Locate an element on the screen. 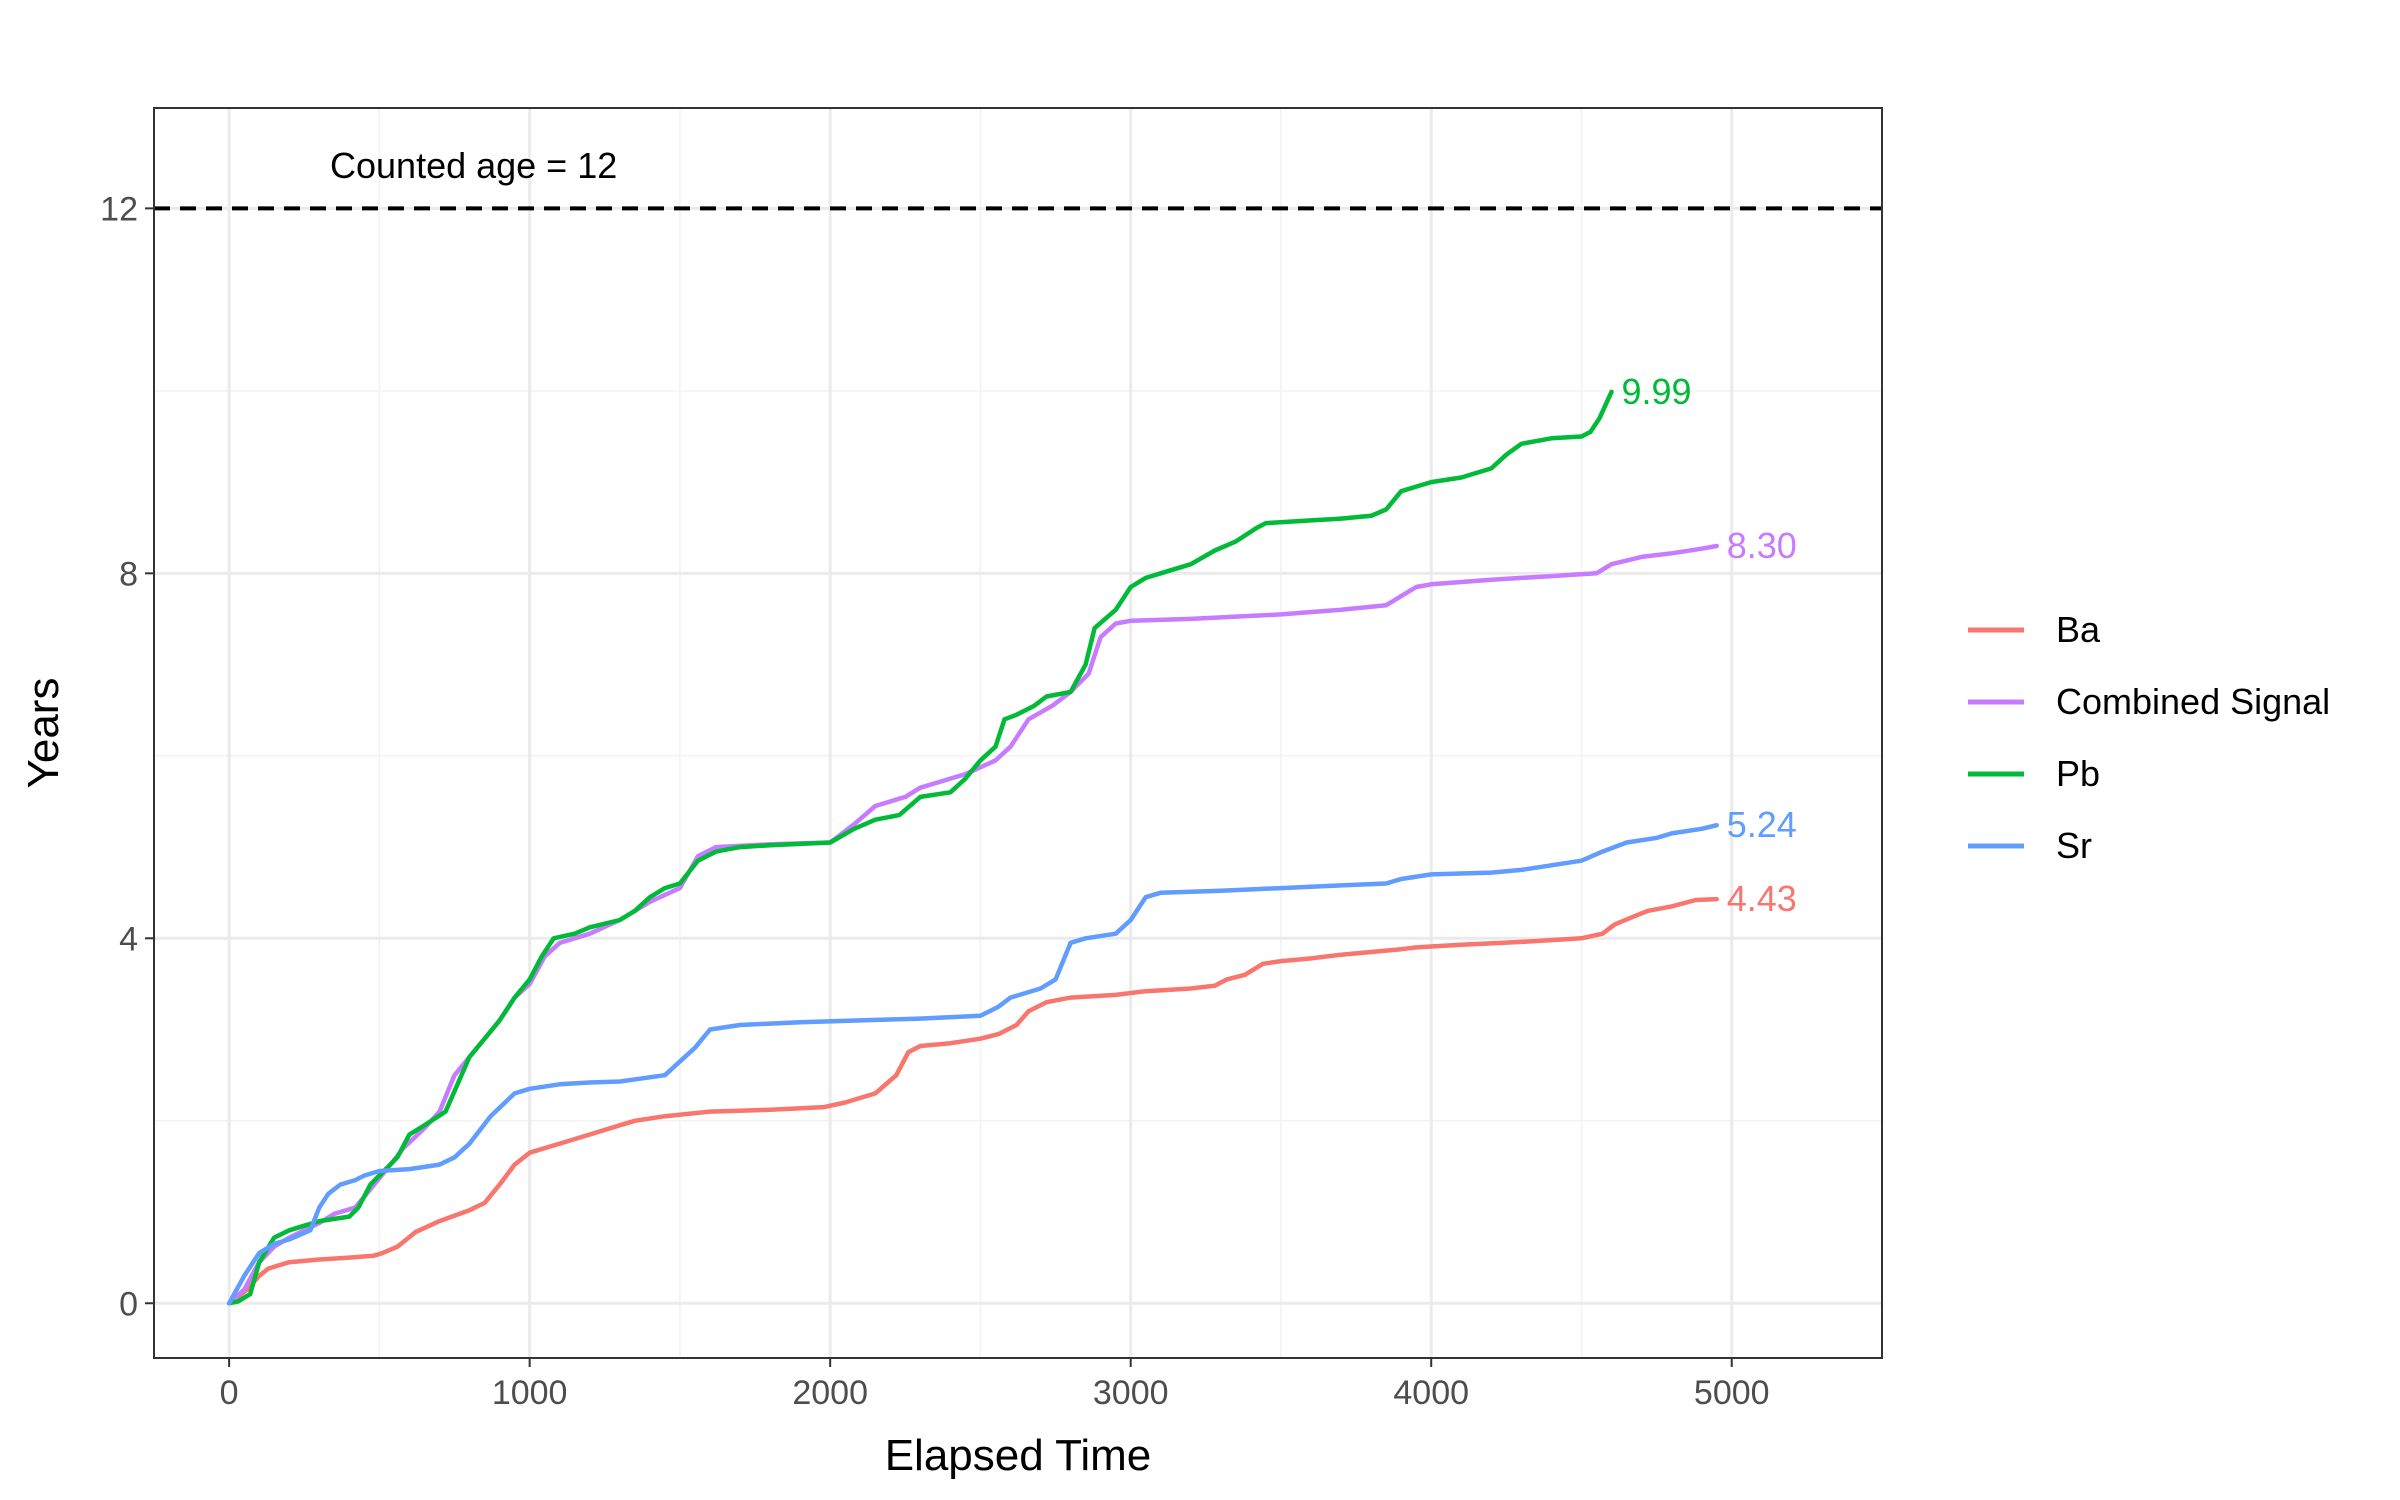 This screenshot has width=2400, height=1500. legend: Ba Combined Signal Pb Sr is located at coordinates (2149, 737).